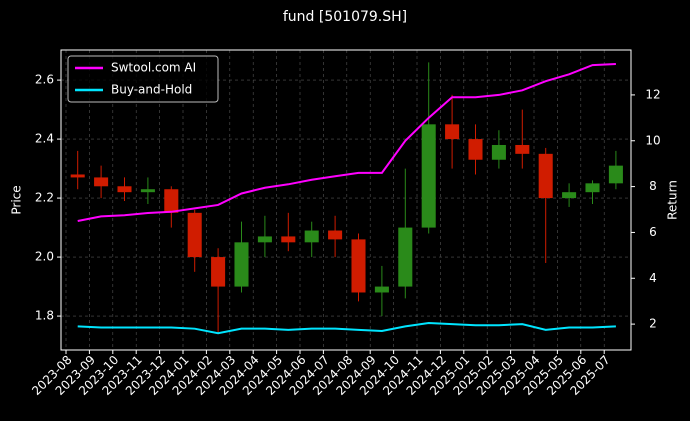 Image resolution: width=690 pixels, height=421 pixels. What do you see at coordinates (673, 200) in the screenshot?
I see `y2-axis-label: Return` at bounding box center [673, 200].